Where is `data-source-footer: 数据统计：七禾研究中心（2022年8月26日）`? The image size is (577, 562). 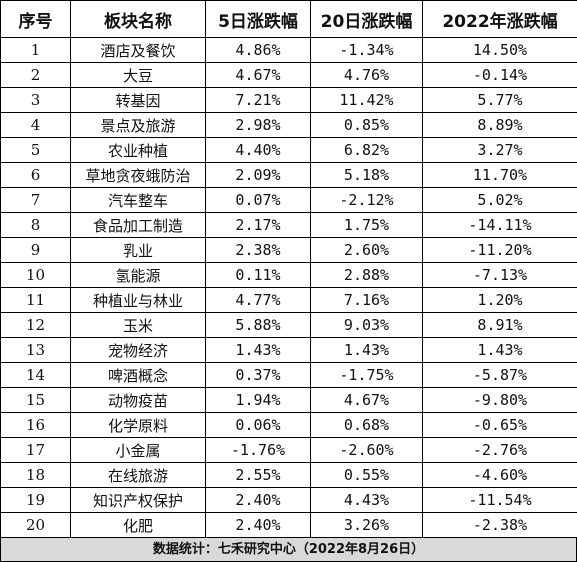
data-source-footer: 数据统计：七禾研究中心（2022年8月26日） is located at coordinates (288, 549).